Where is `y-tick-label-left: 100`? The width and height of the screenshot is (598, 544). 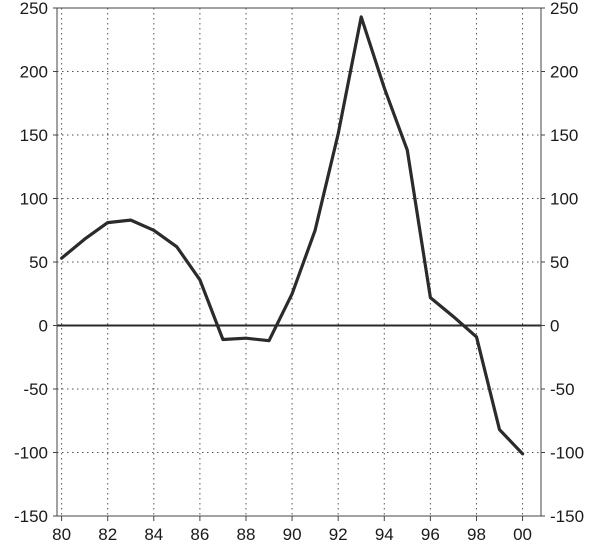
y-tick-label-left: 100 is located at coordinates (34, 199).